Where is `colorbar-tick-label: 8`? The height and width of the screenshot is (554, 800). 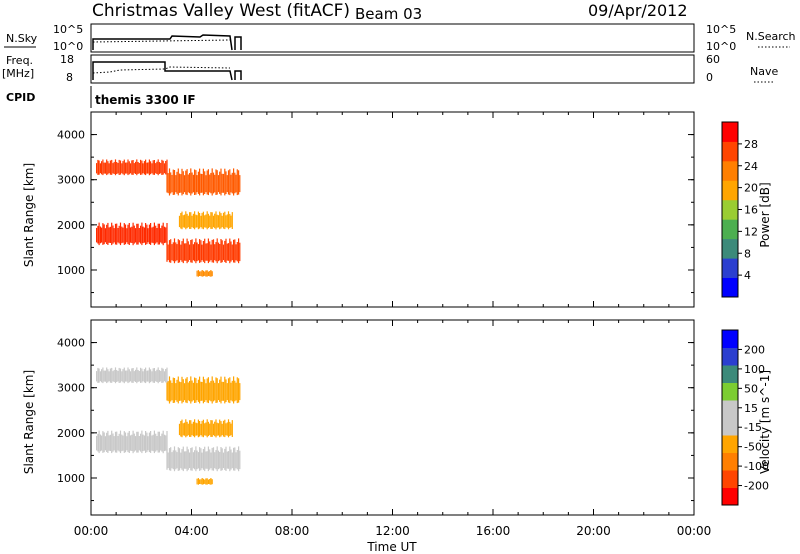
colorbar-tick-label: 8 is located at coordinates (747, 253).